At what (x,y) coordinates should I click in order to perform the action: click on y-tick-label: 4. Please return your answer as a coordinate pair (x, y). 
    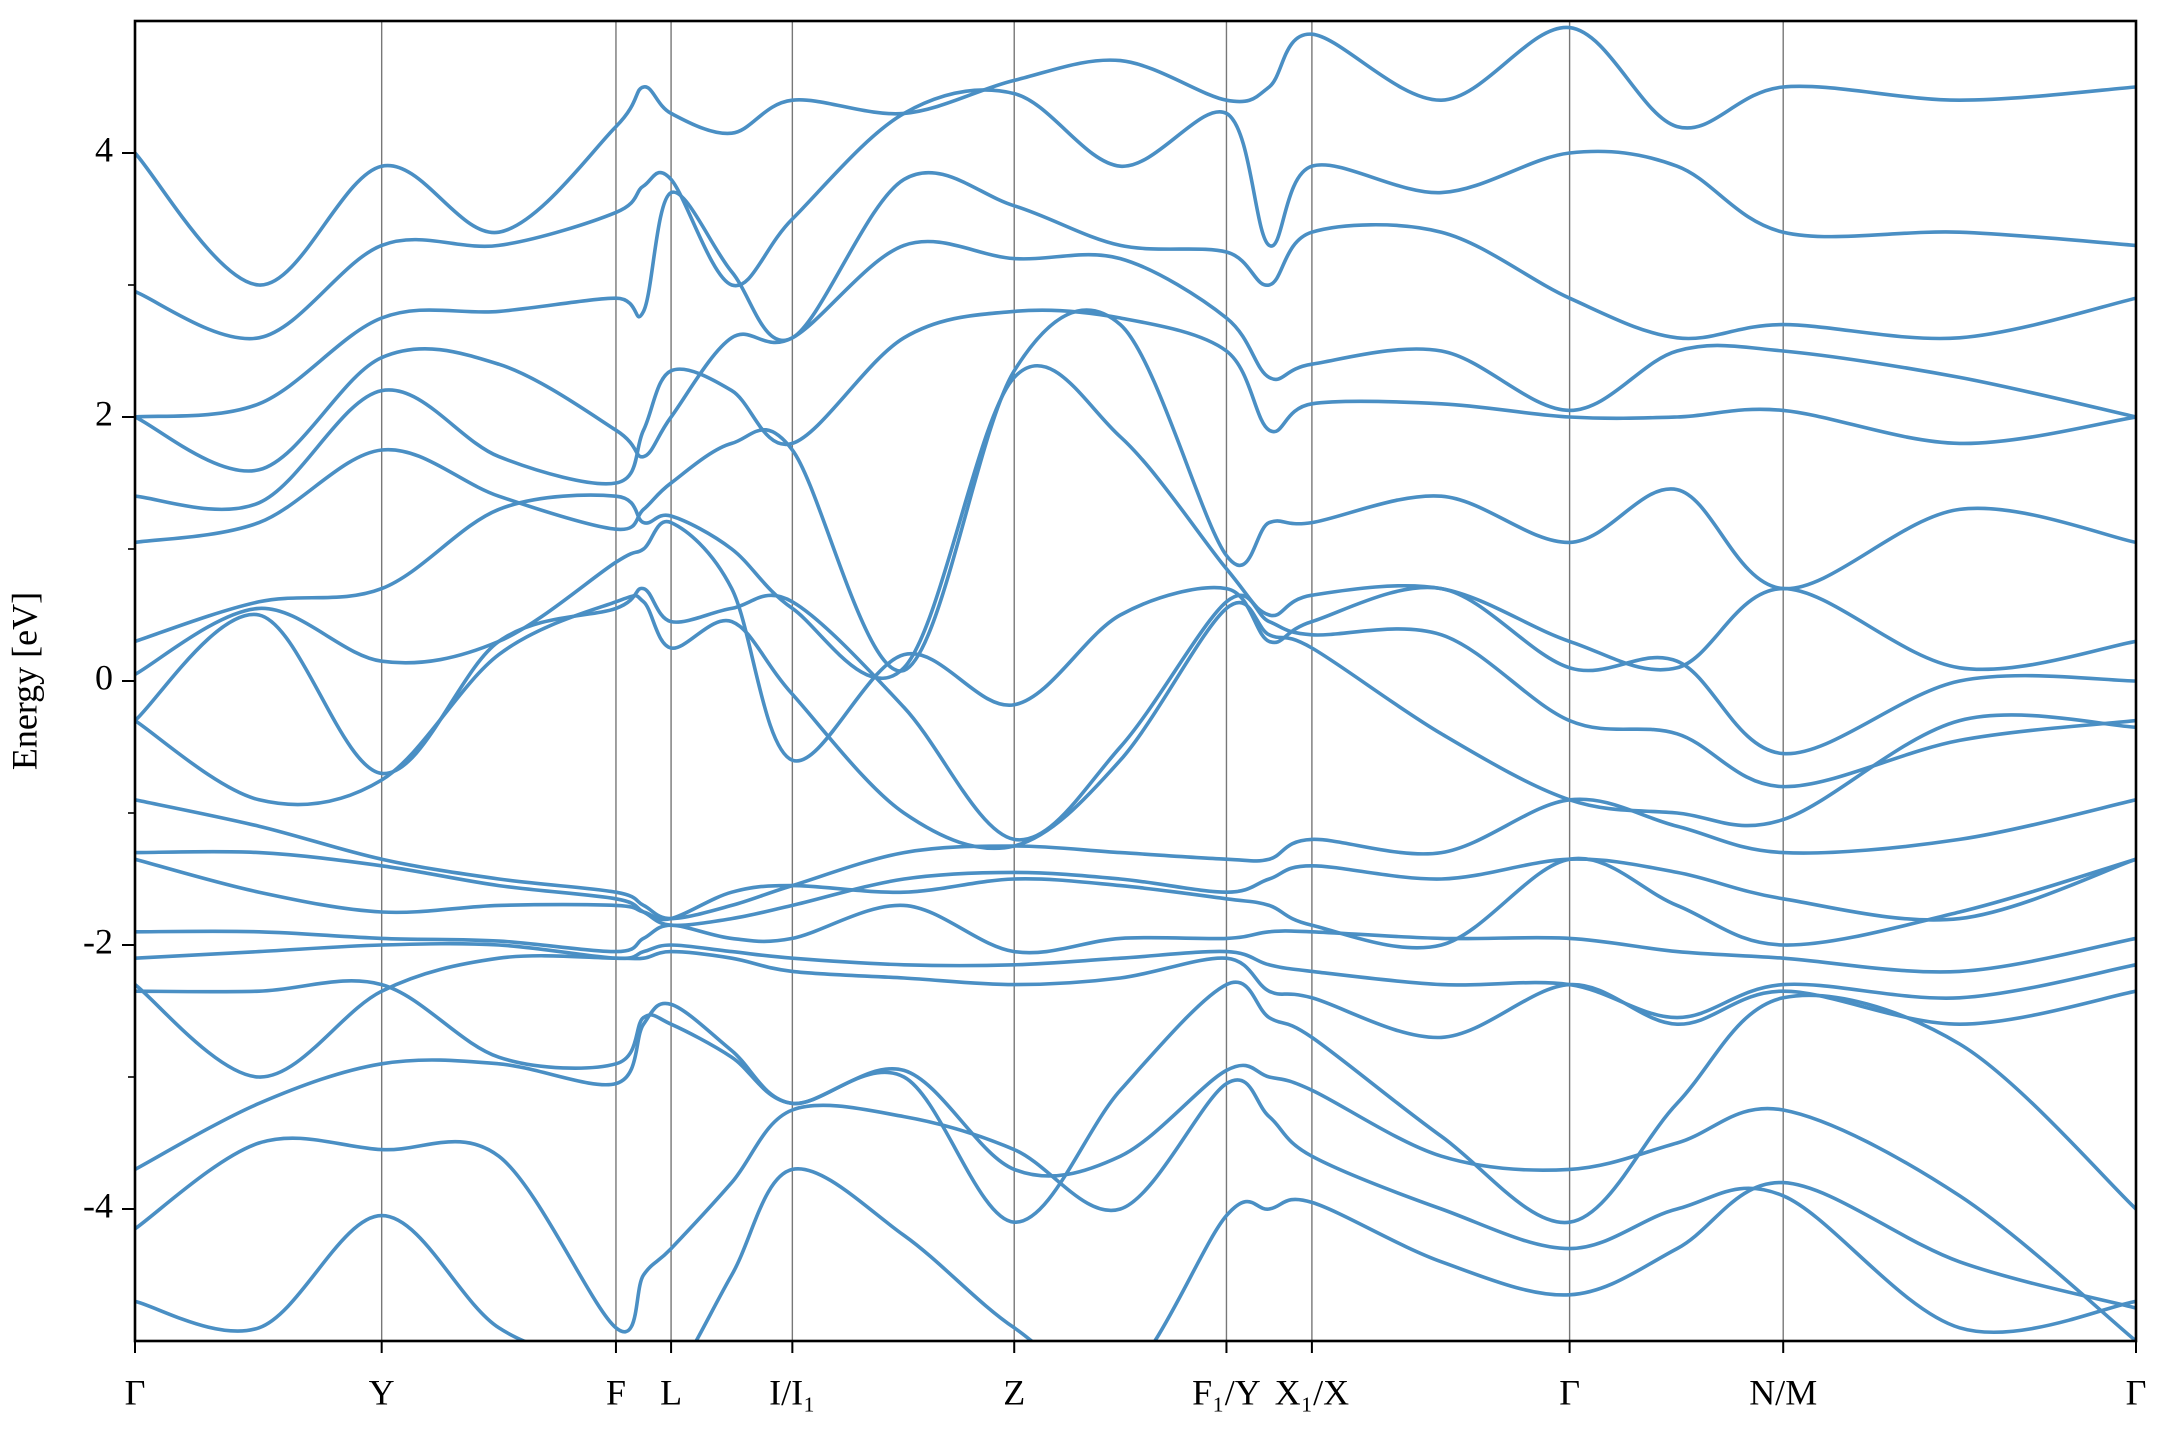
    Looking at the image, I should click on (104, 149).